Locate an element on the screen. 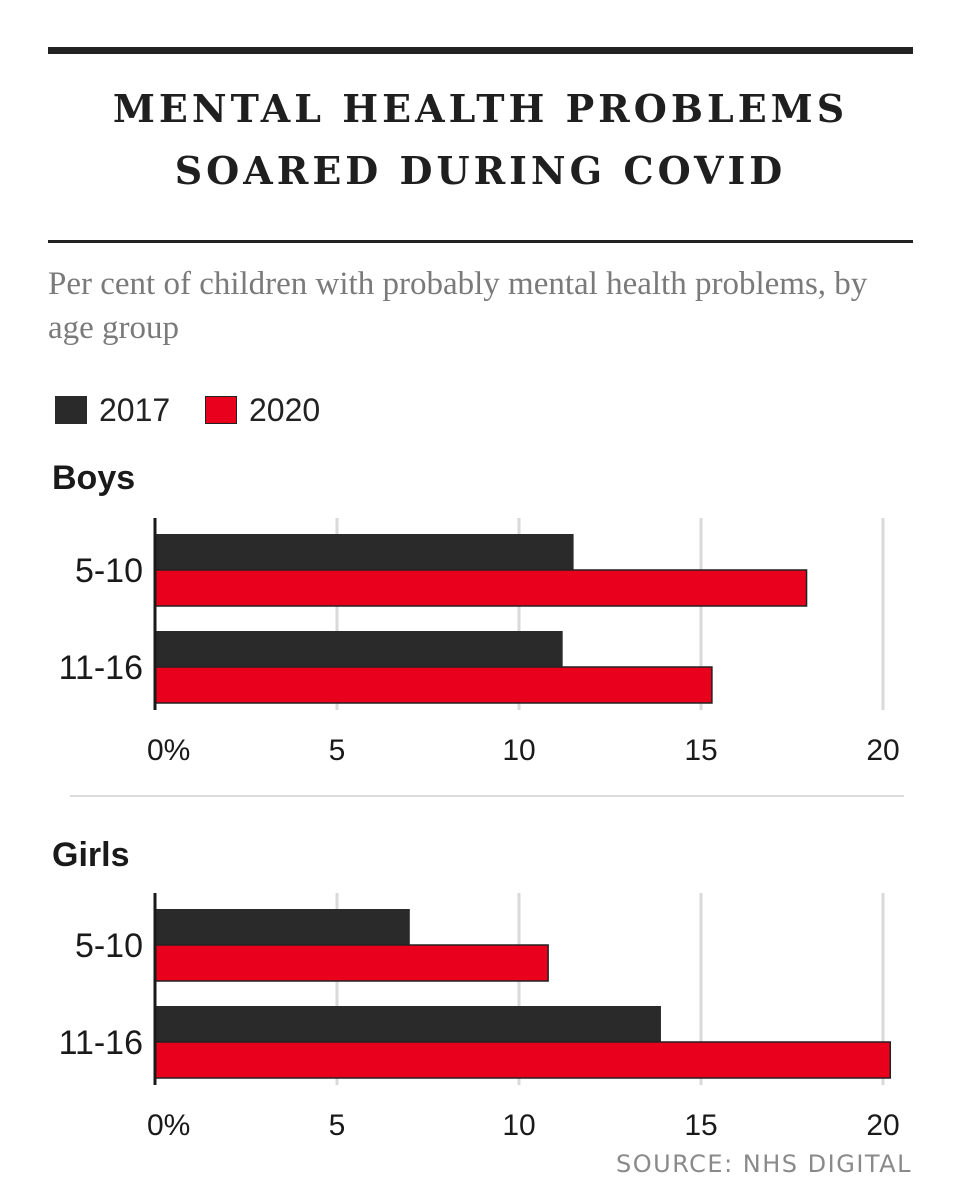  legend-label-2020: 2020 is located at coordinates (285, 410).